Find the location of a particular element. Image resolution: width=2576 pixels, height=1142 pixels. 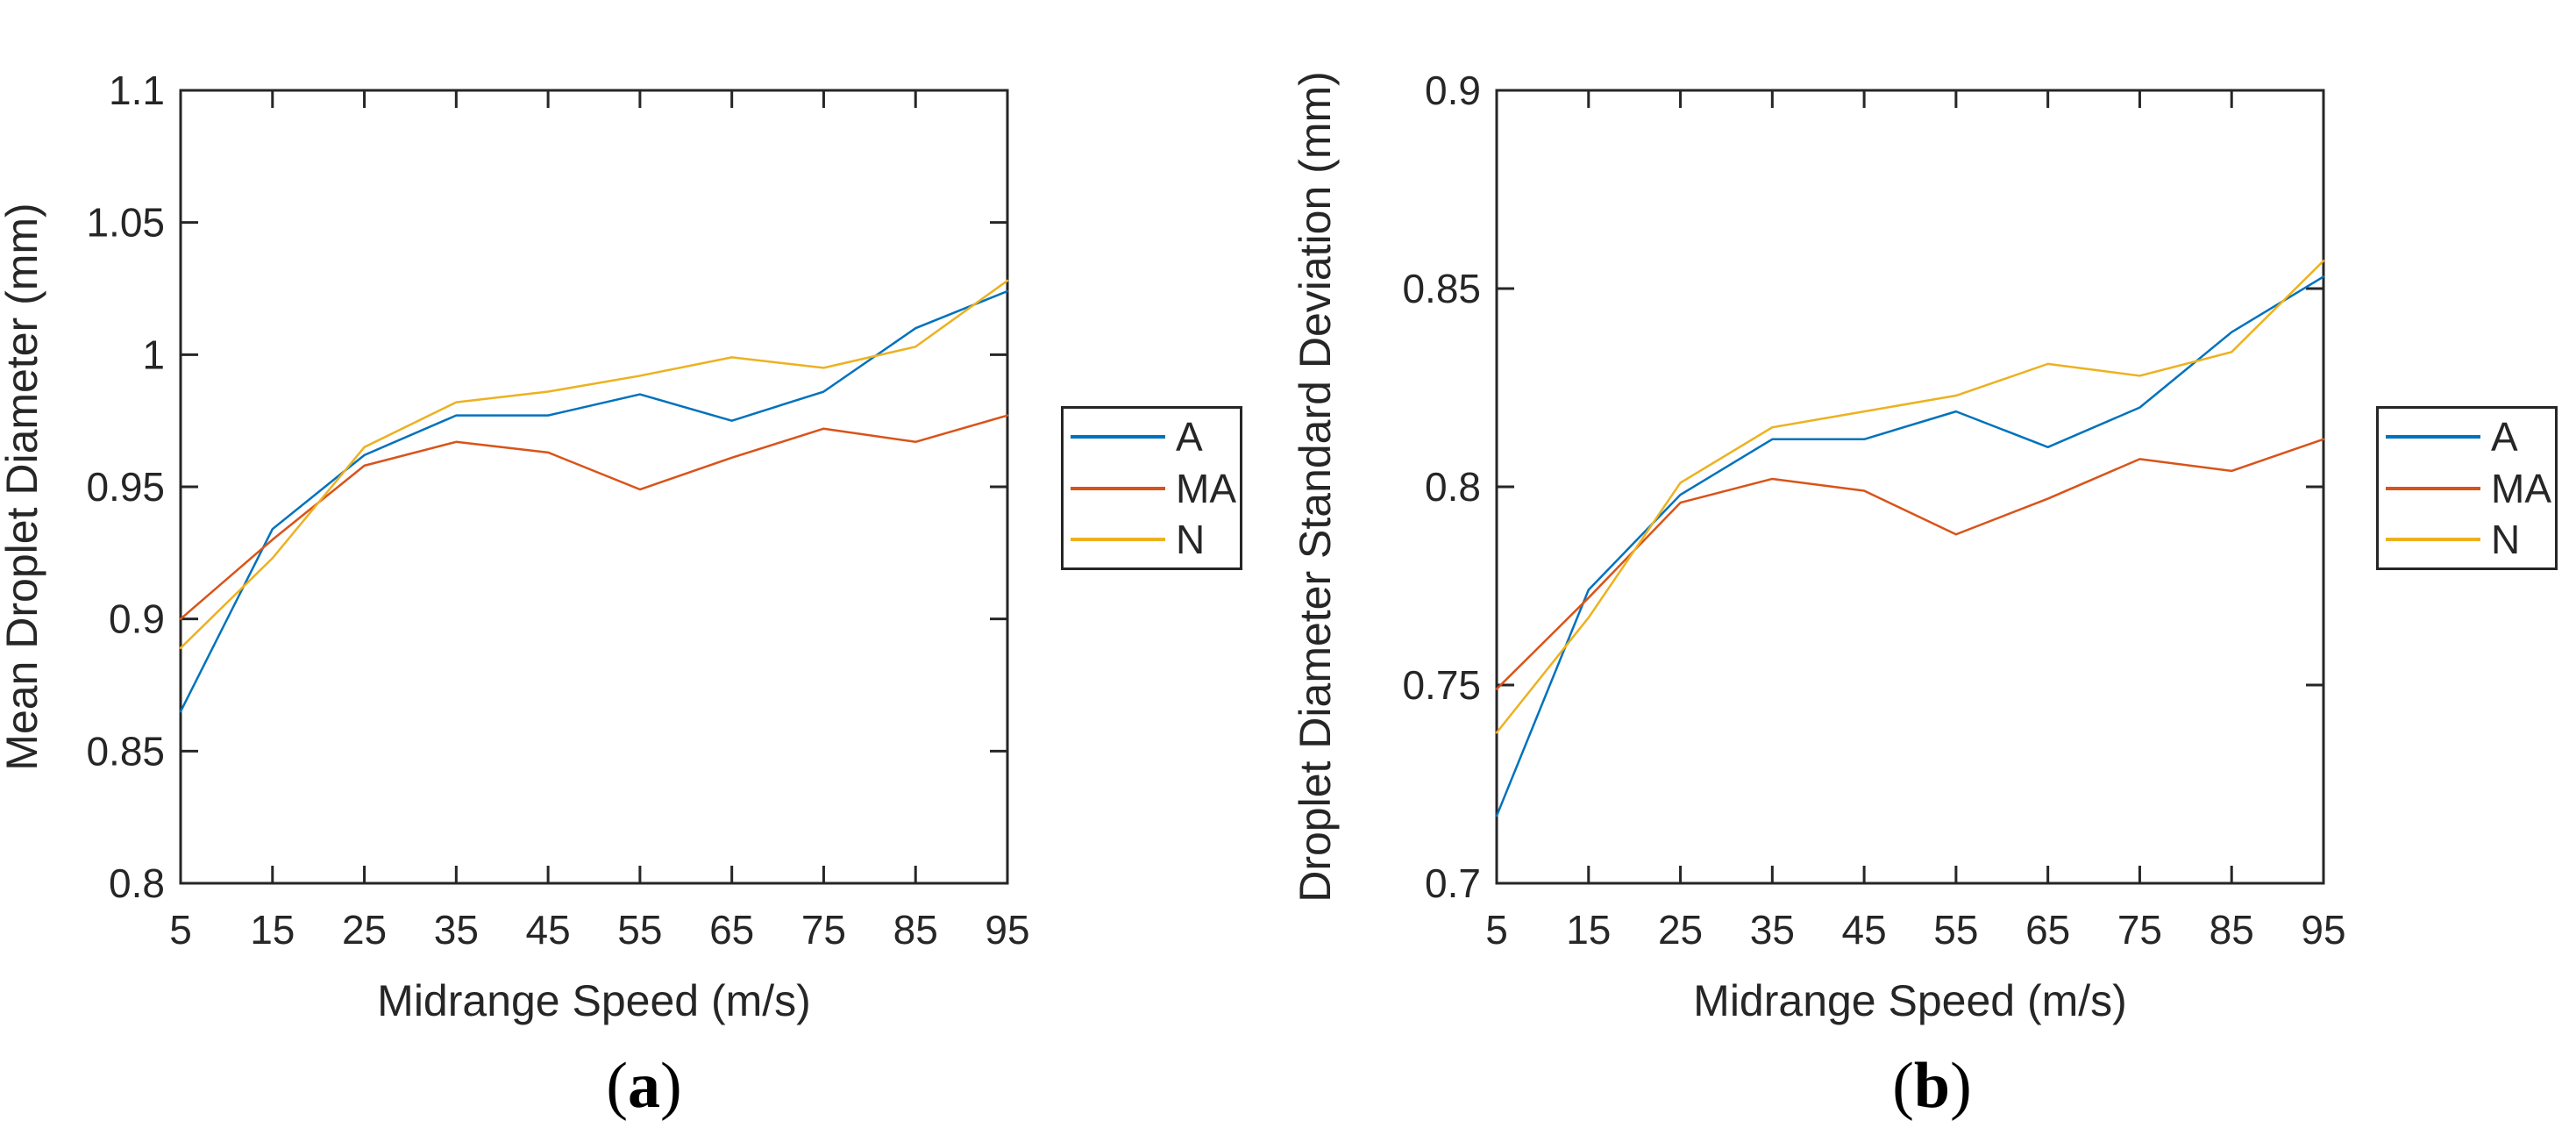

caption-letter: b is located at coordinates (1932, 1086).